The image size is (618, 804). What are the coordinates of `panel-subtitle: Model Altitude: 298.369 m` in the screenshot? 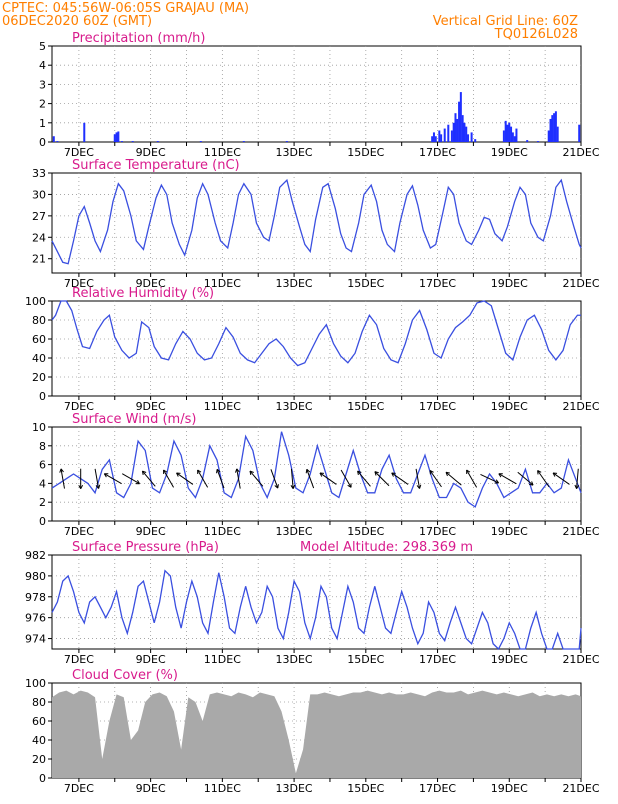 It's located at (386, 547).